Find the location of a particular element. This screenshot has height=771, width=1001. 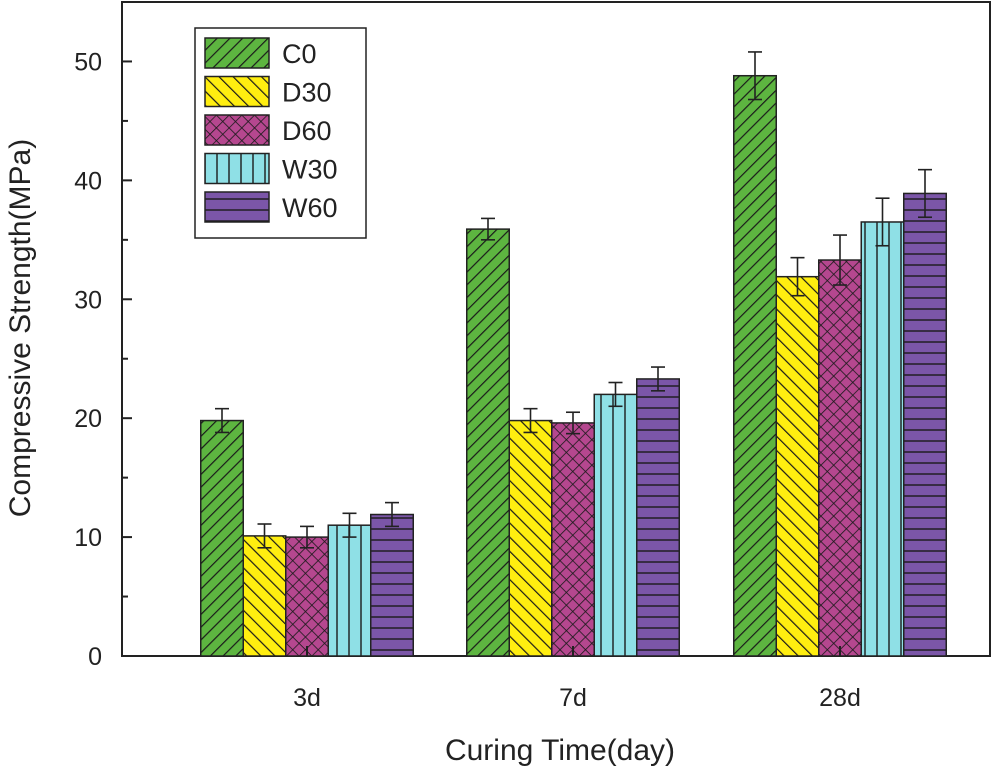

y-tick-label: 40 is located at coordinates (88, 181).